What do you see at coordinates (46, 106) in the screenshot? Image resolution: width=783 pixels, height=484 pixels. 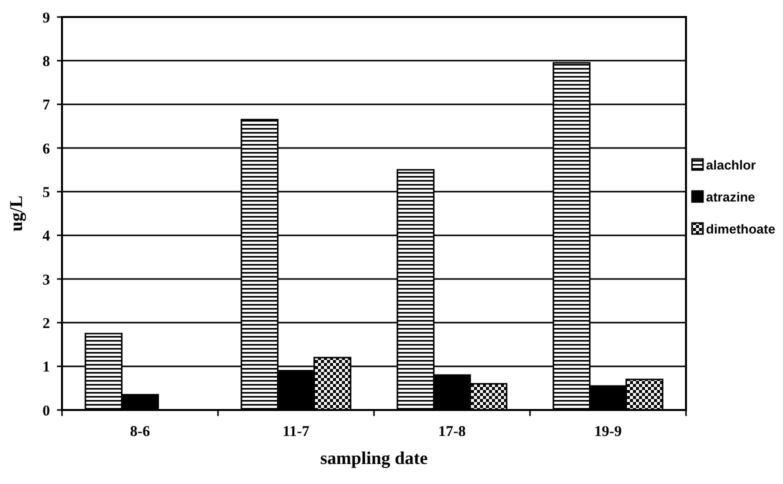 I see `y-tick-label: 7` at bounding box center [46, 106].